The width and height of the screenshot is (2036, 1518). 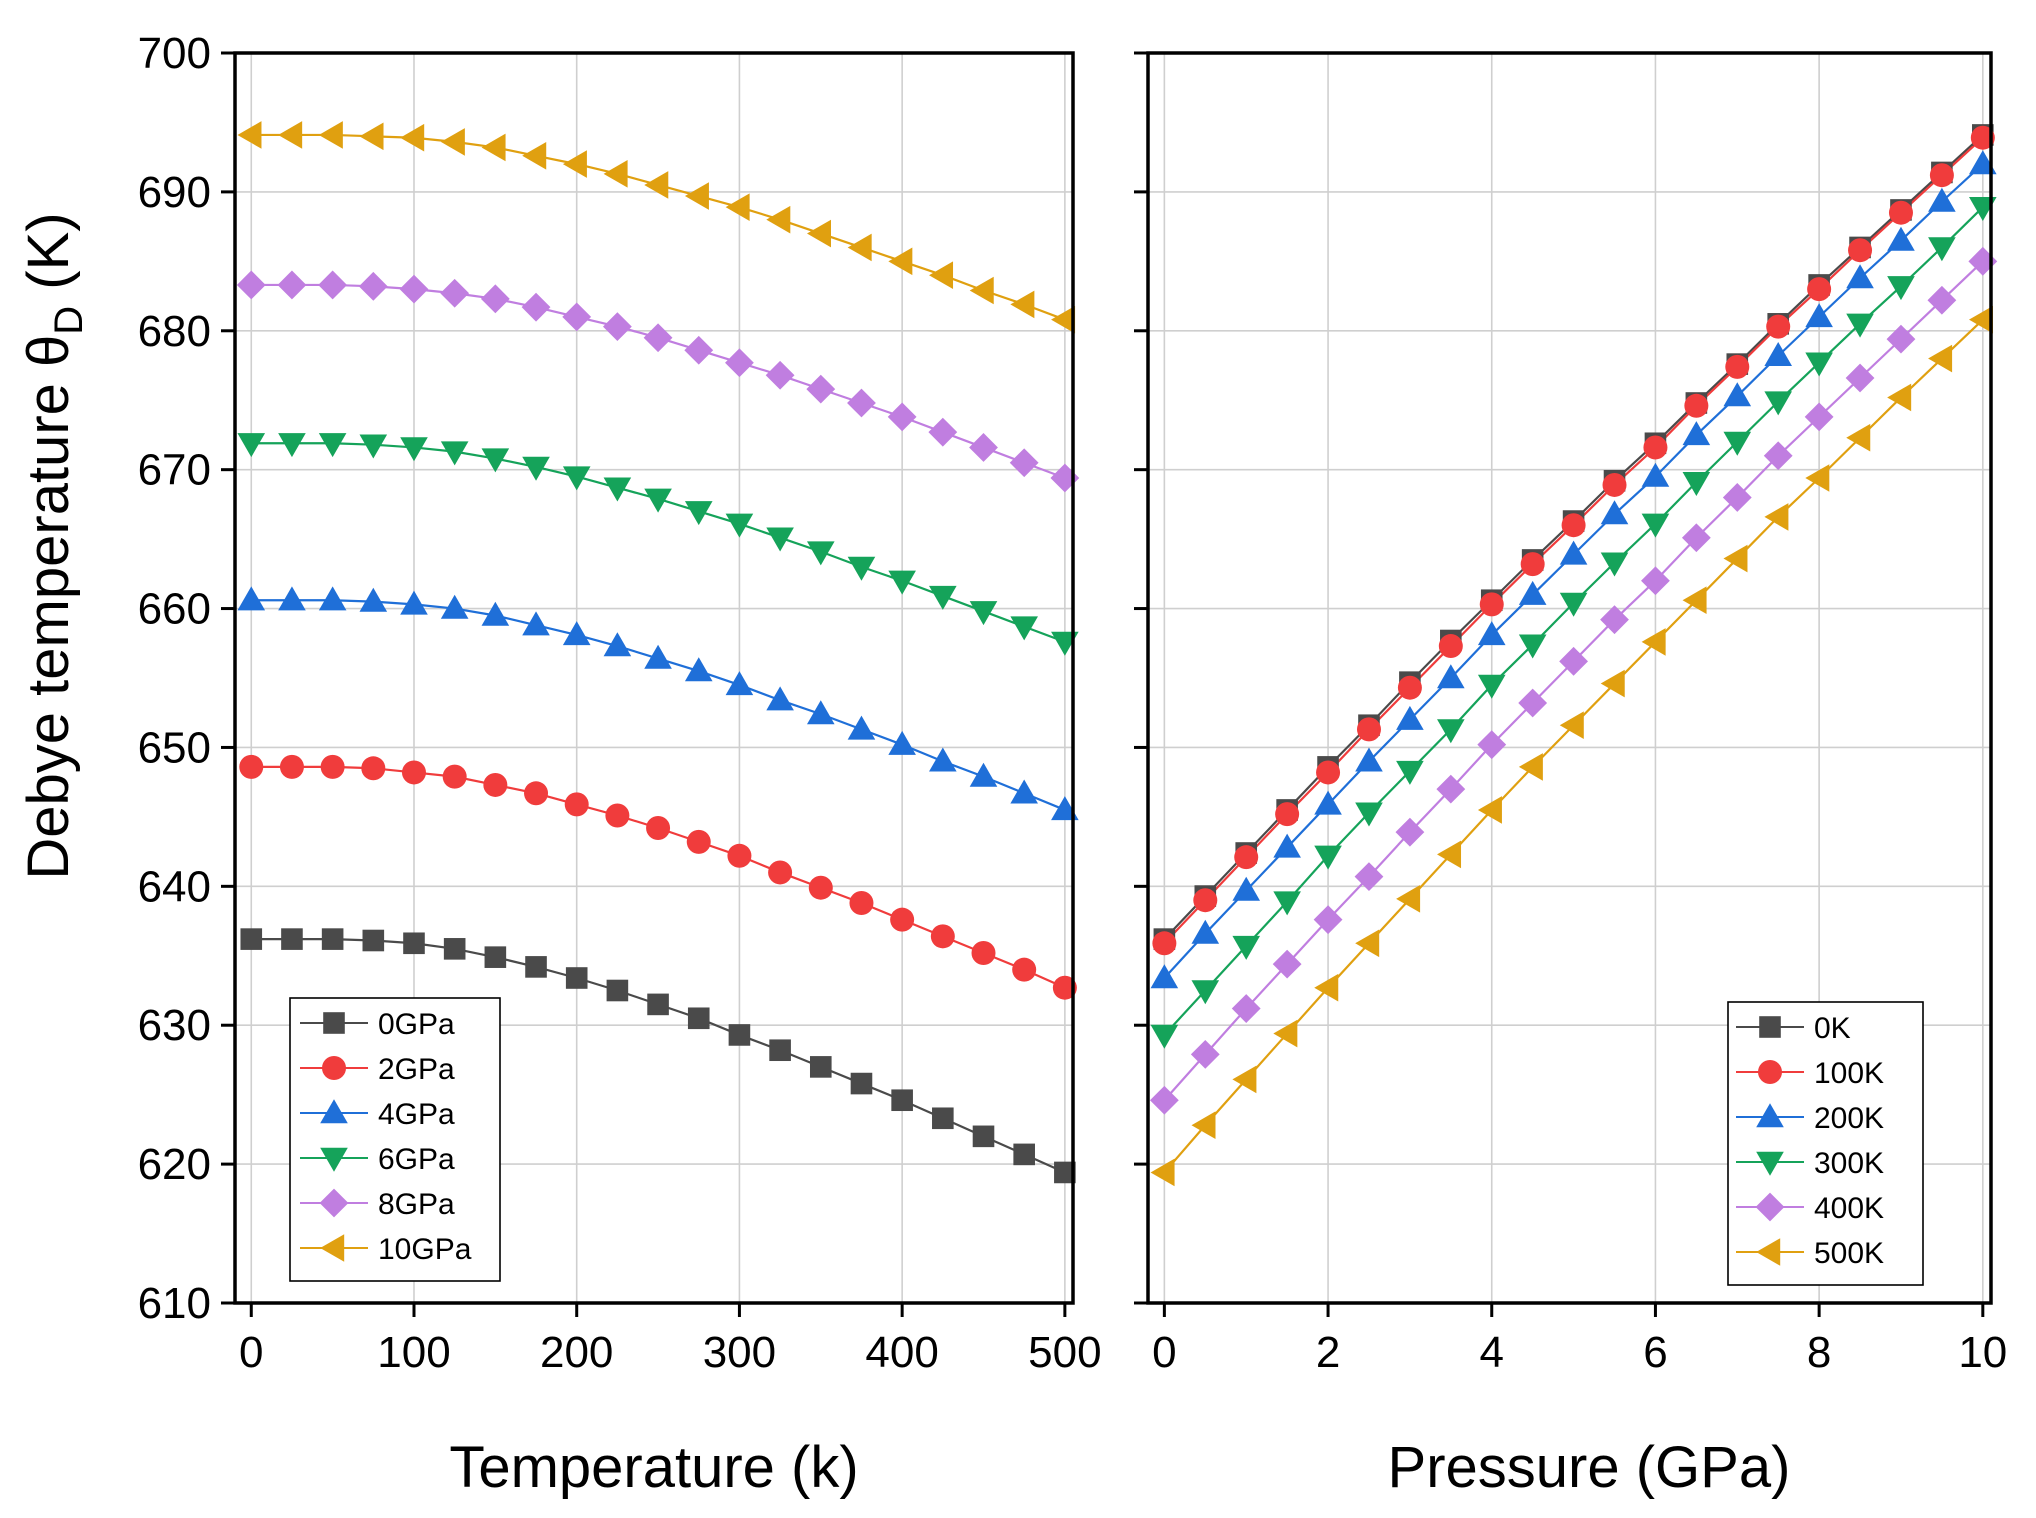 I want to click on y-tick-label: 690, so click(x=174, y=192).